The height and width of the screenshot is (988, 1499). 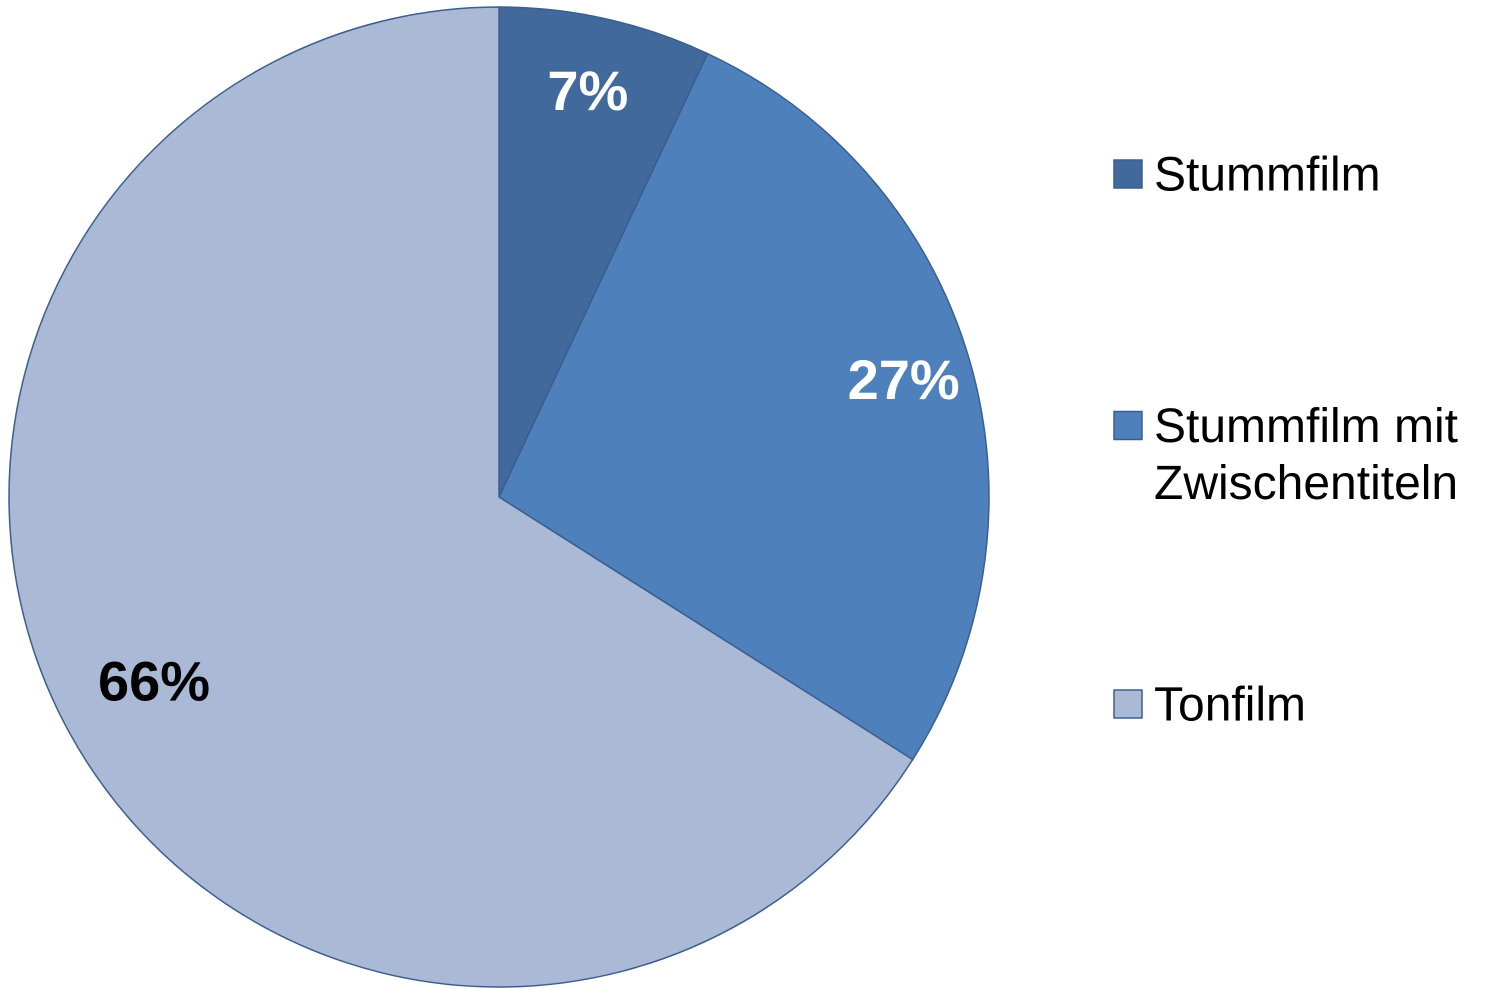 I want to click on legend-entry-3: Tonfilm, so click(x=1209, y=705).